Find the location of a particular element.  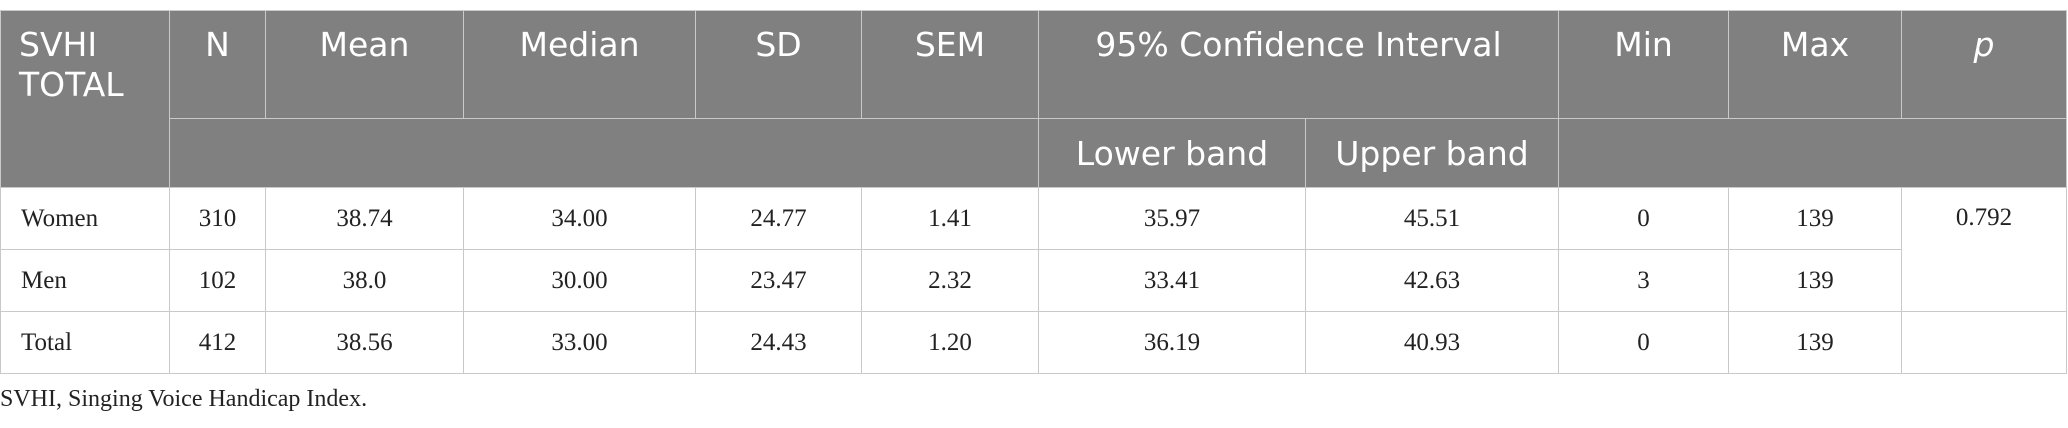

data-cell: 2.32 is located at coordinates (950, 280).